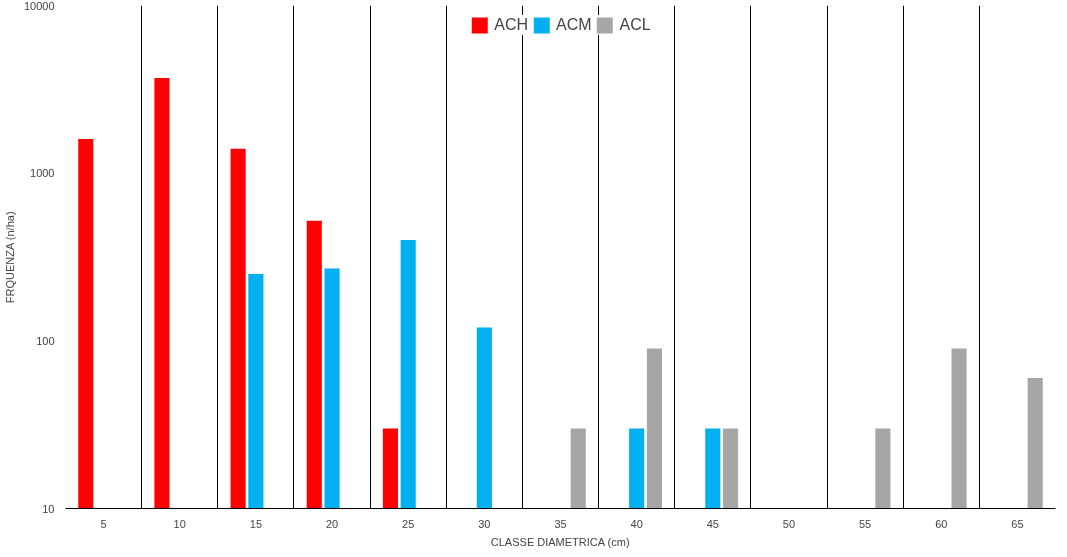 The height and width of the screenshot is (557, 1067). What do you see at coordinates (1017, 523) in the screenshot?
I see `x-tick-label: 65` at bounding box center [1017, 523].